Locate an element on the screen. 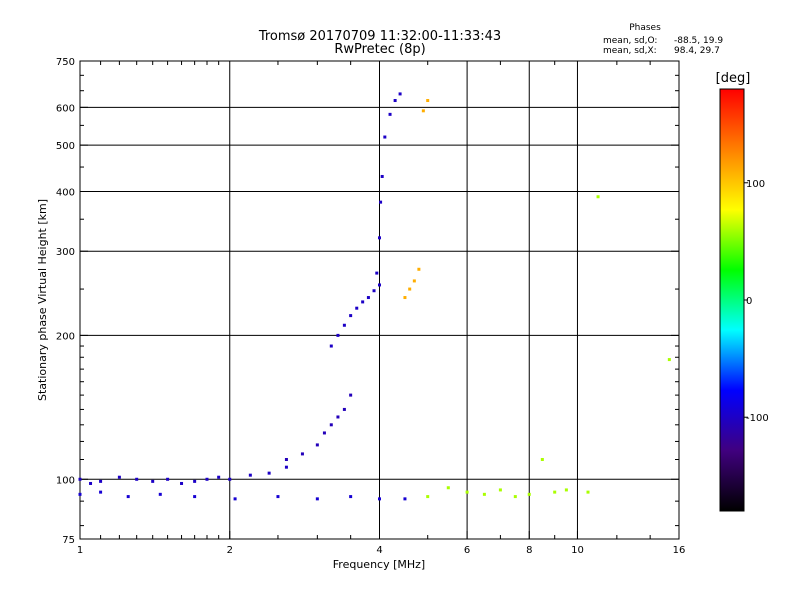  colorbar is located at coordinates (732, 300).